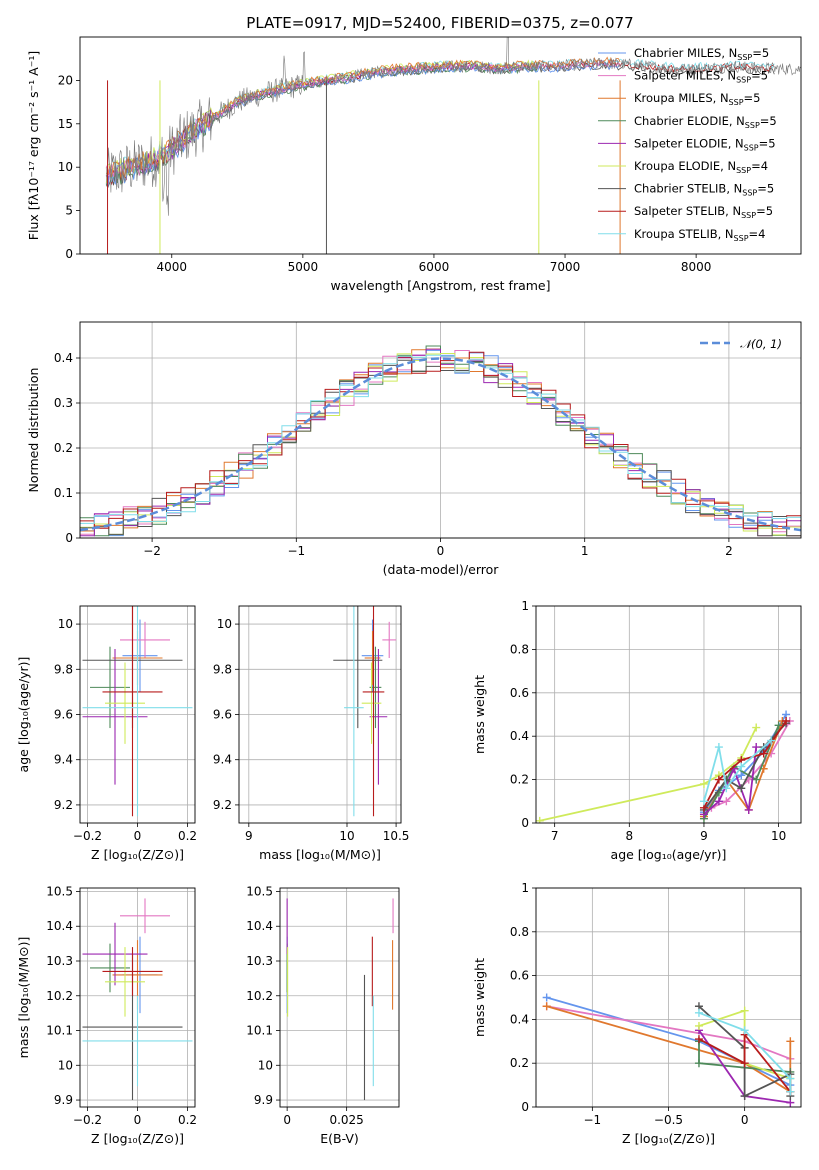  I want to click on legend-entry-chabrier-miles: Chabrier MILES, NSSP=5, so click(701, 54).